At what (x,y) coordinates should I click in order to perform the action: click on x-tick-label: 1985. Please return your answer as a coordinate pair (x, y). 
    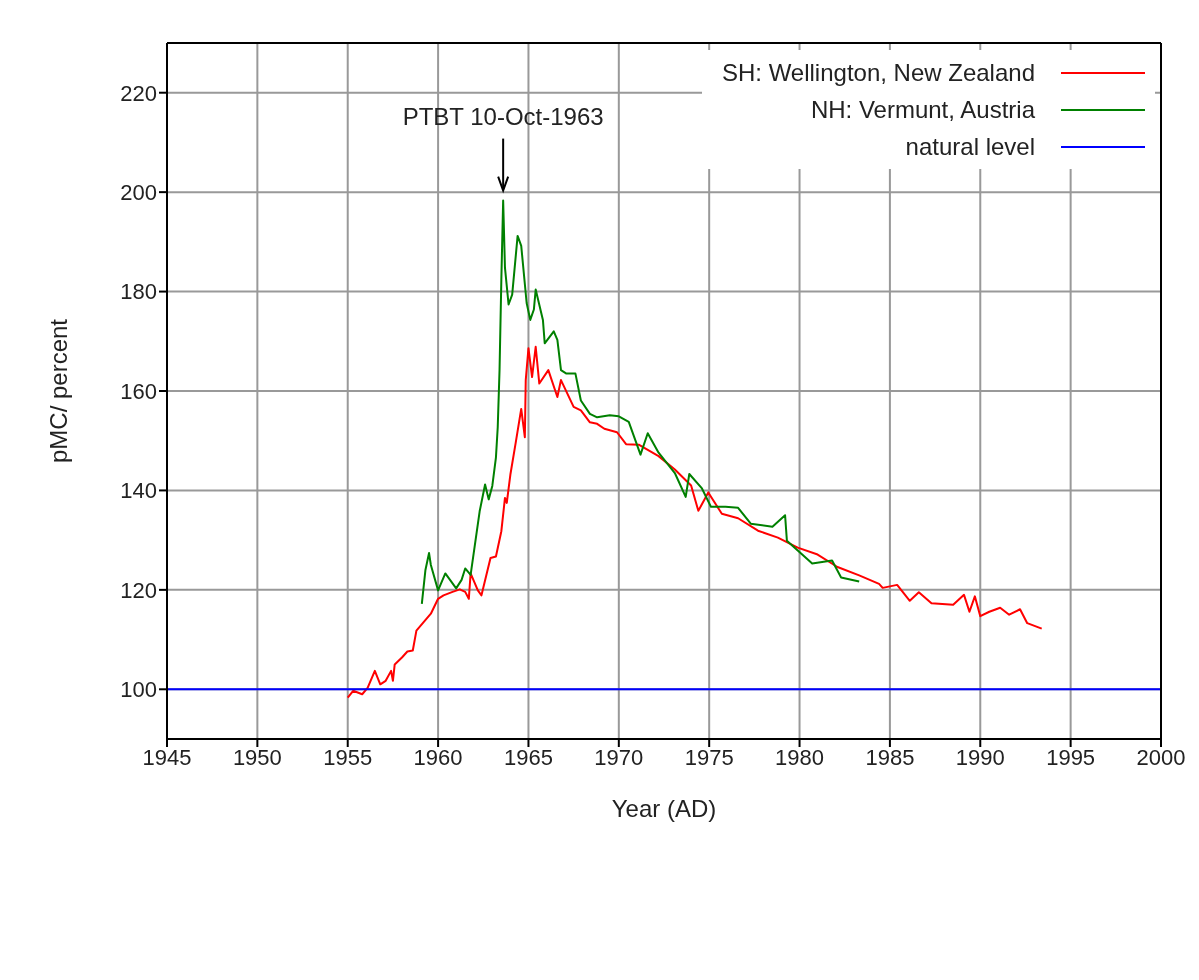
    Looking at the image, I should click on (890, 757).